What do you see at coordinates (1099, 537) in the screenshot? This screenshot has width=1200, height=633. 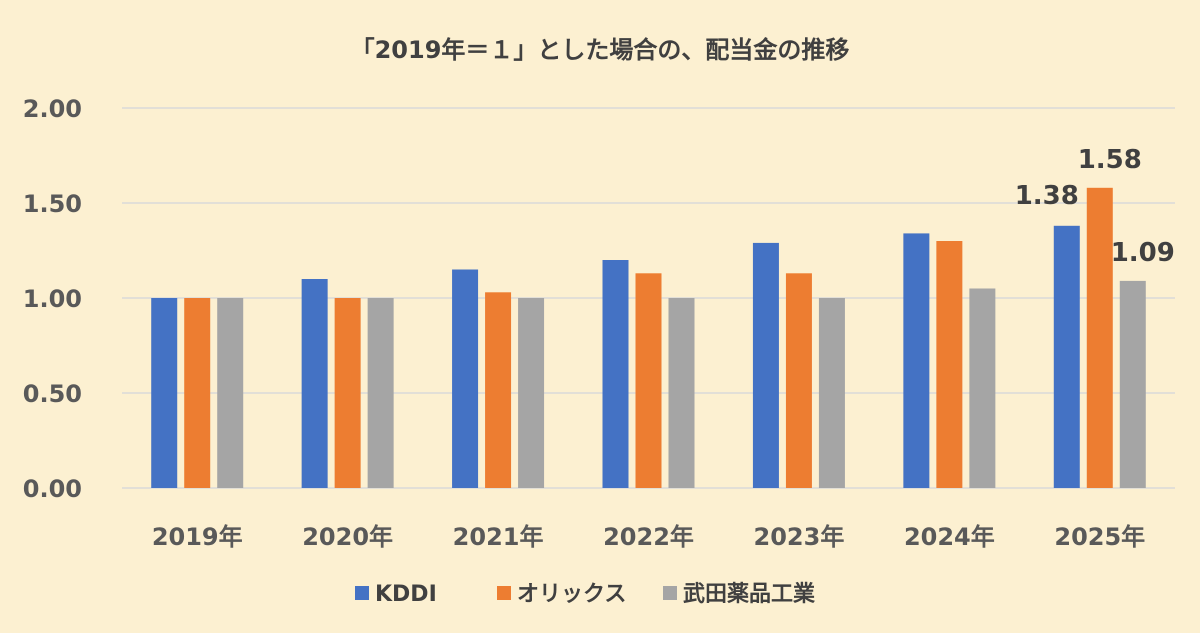 I see `x-category-label: 2025年` at bounding box center [1099, 537].